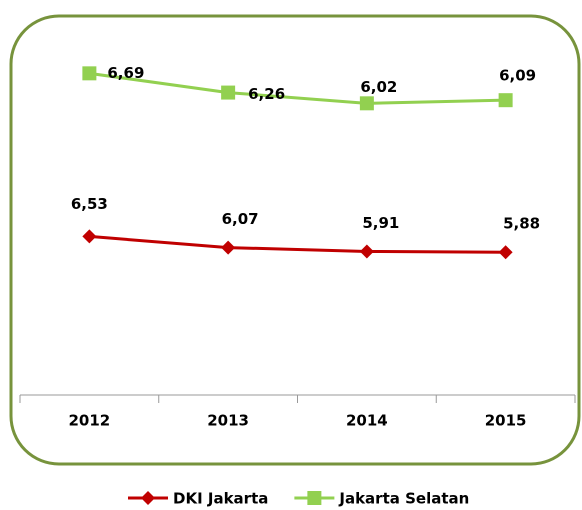 This screenshot has height=510, width=582. What do you see at coordinates (266, 94) in the screenshot?
I see `data-label: 6,26` at bounding box center [266, 94].